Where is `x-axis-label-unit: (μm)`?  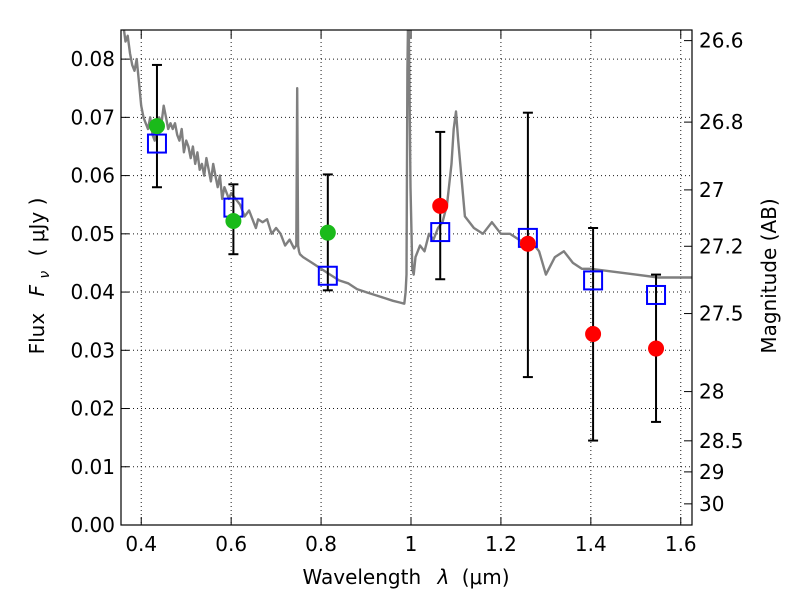
x-axis-label-unit: (μm) is located at coordinates (486, 577).